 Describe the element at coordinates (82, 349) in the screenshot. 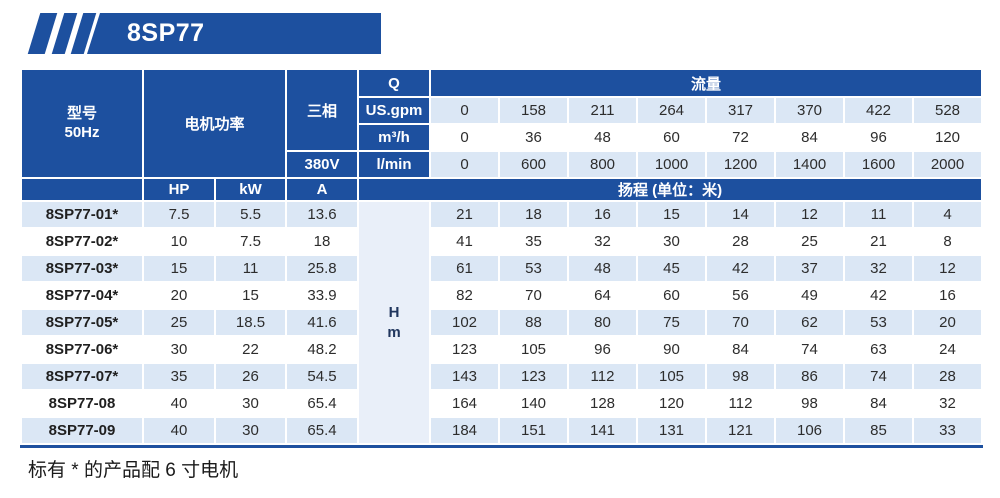

I see `model-cell: 8SP77-06*` at that location.